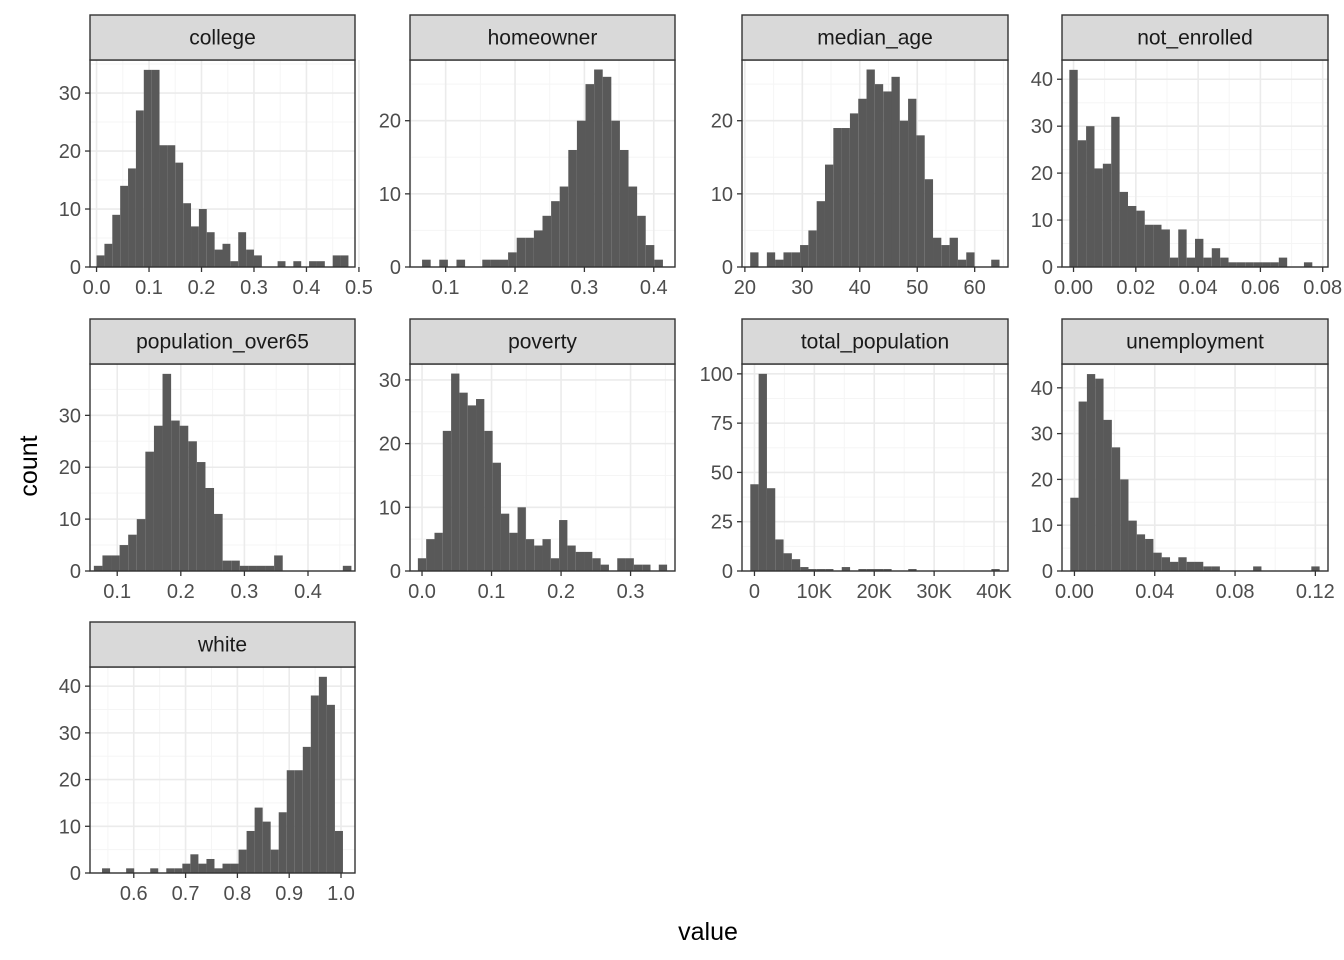  I want to click on y-tick-label: 20, so click(722, 122).